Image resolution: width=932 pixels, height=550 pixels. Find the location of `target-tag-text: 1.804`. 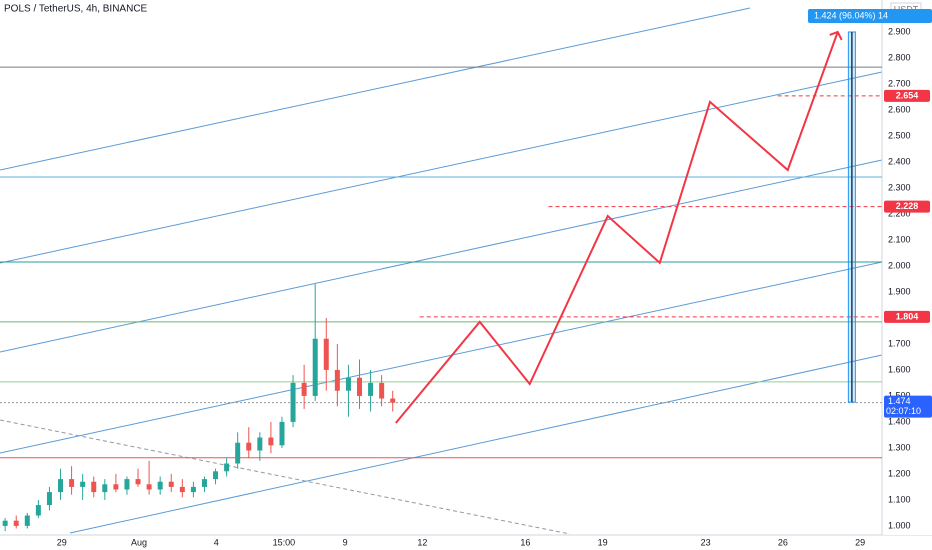

target-tag-text: 1.804 is located at coordinates (907, 316).